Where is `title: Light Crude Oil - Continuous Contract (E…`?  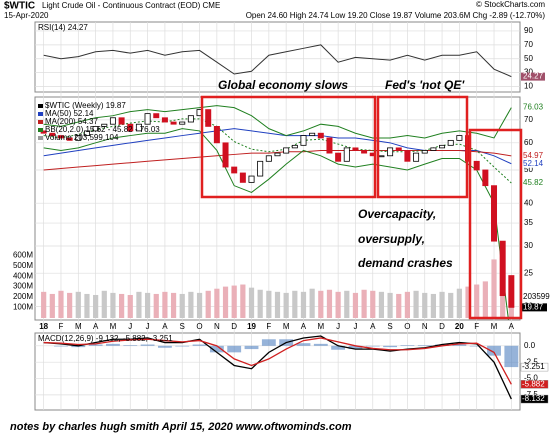
title: Light Crude Oil - Continuous Contract (E… is located at coordinates (131, 5).